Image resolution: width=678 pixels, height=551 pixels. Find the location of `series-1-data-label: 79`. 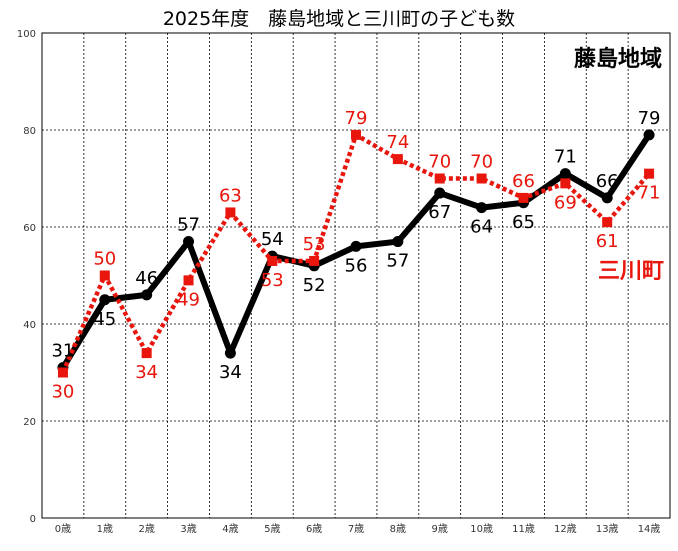

series-1-data-label: 79 is located at coordinates (356, 118).